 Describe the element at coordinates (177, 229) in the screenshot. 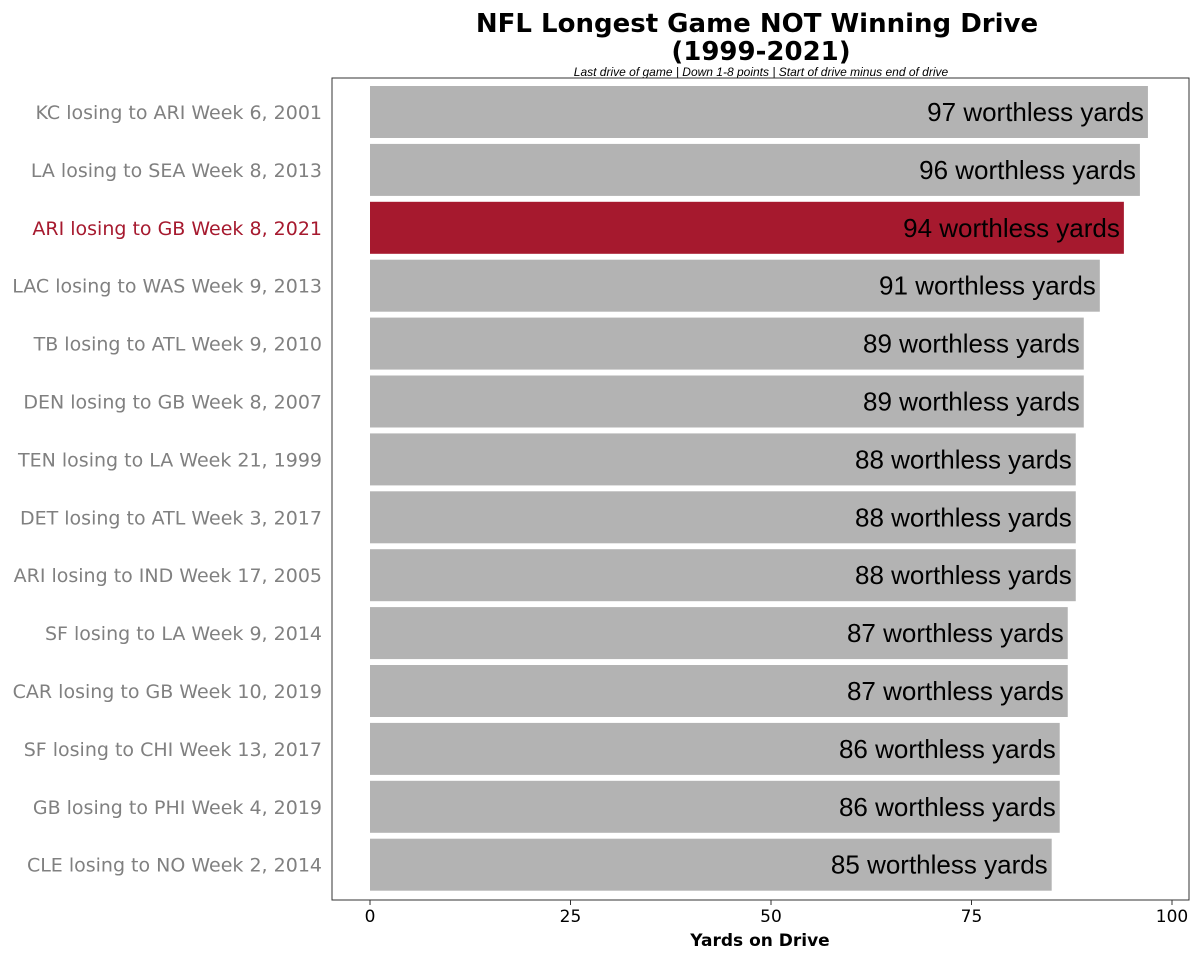

I see `category-label: ARI losing to GB Week 8, 2021` at that location.